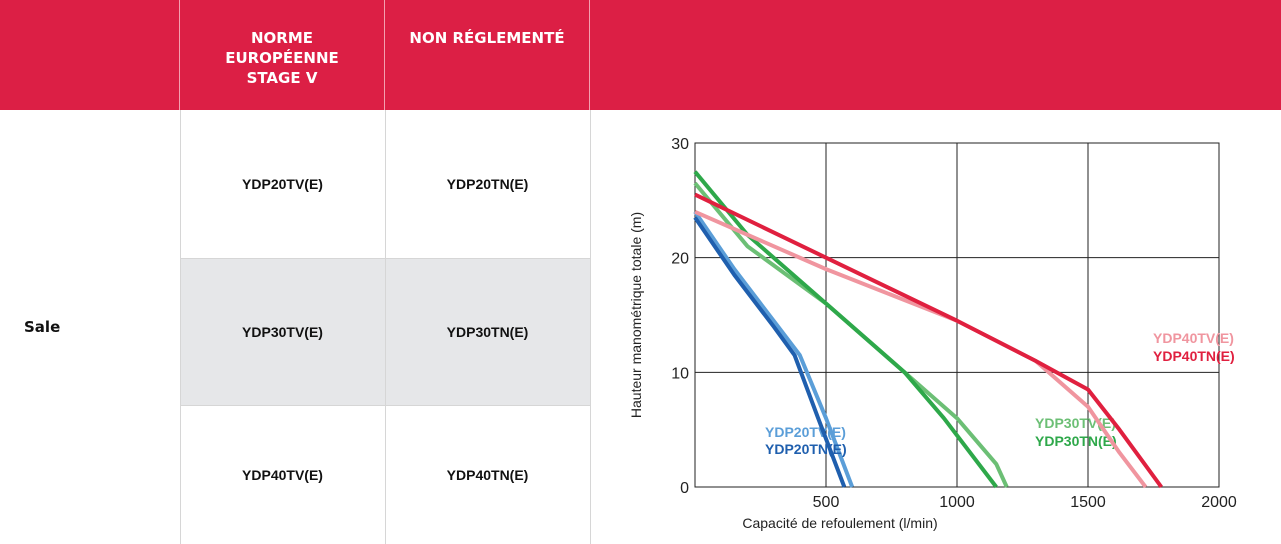  I want to click on cell: YDP40TV(E), so click(282, 474).